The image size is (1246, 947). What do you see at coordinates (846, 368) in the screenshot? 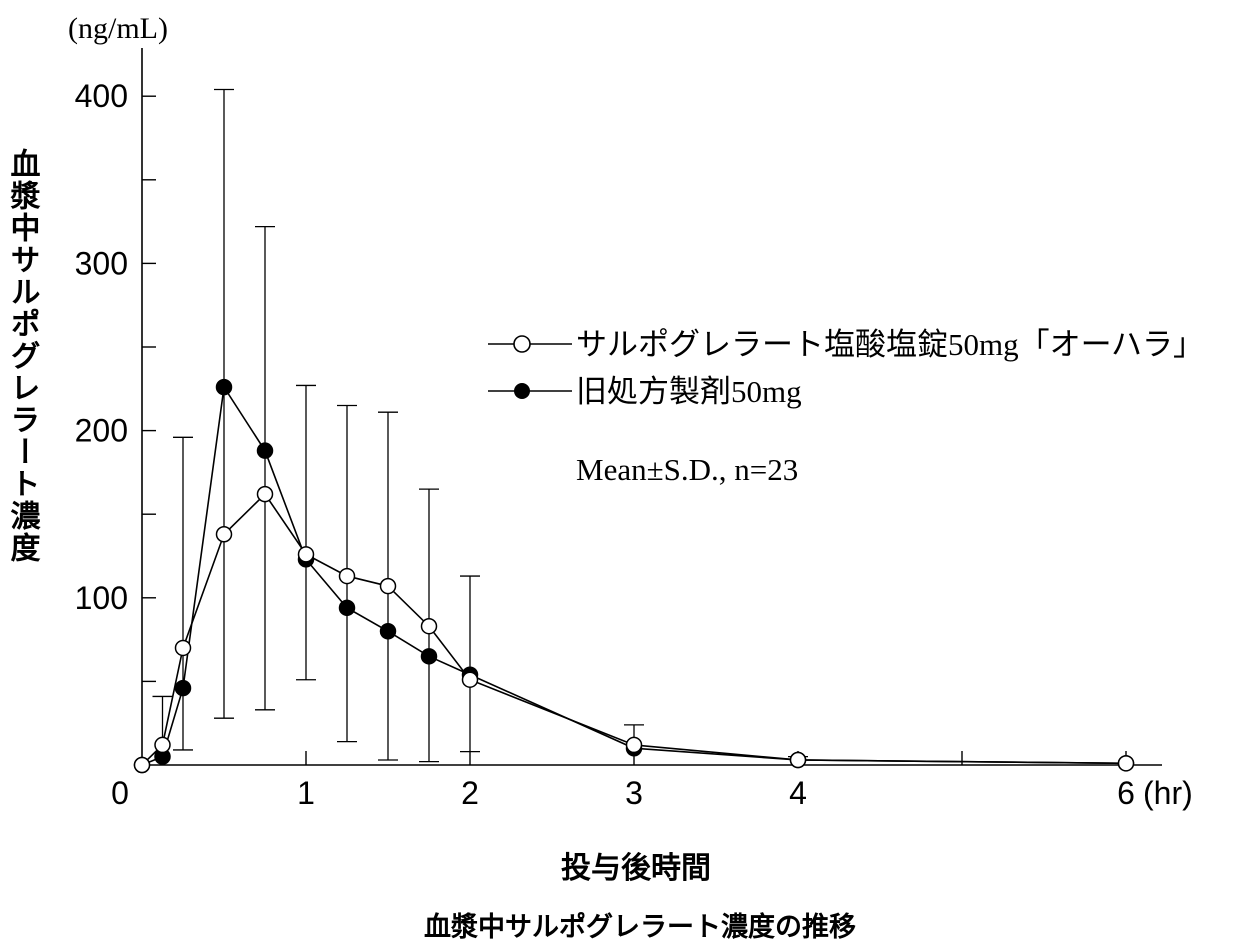
I see `legend: サルポグレラート塩酸塩錠50mg「オーハラ」 旧処方製剤50mg` at bounding box center [846, 368].